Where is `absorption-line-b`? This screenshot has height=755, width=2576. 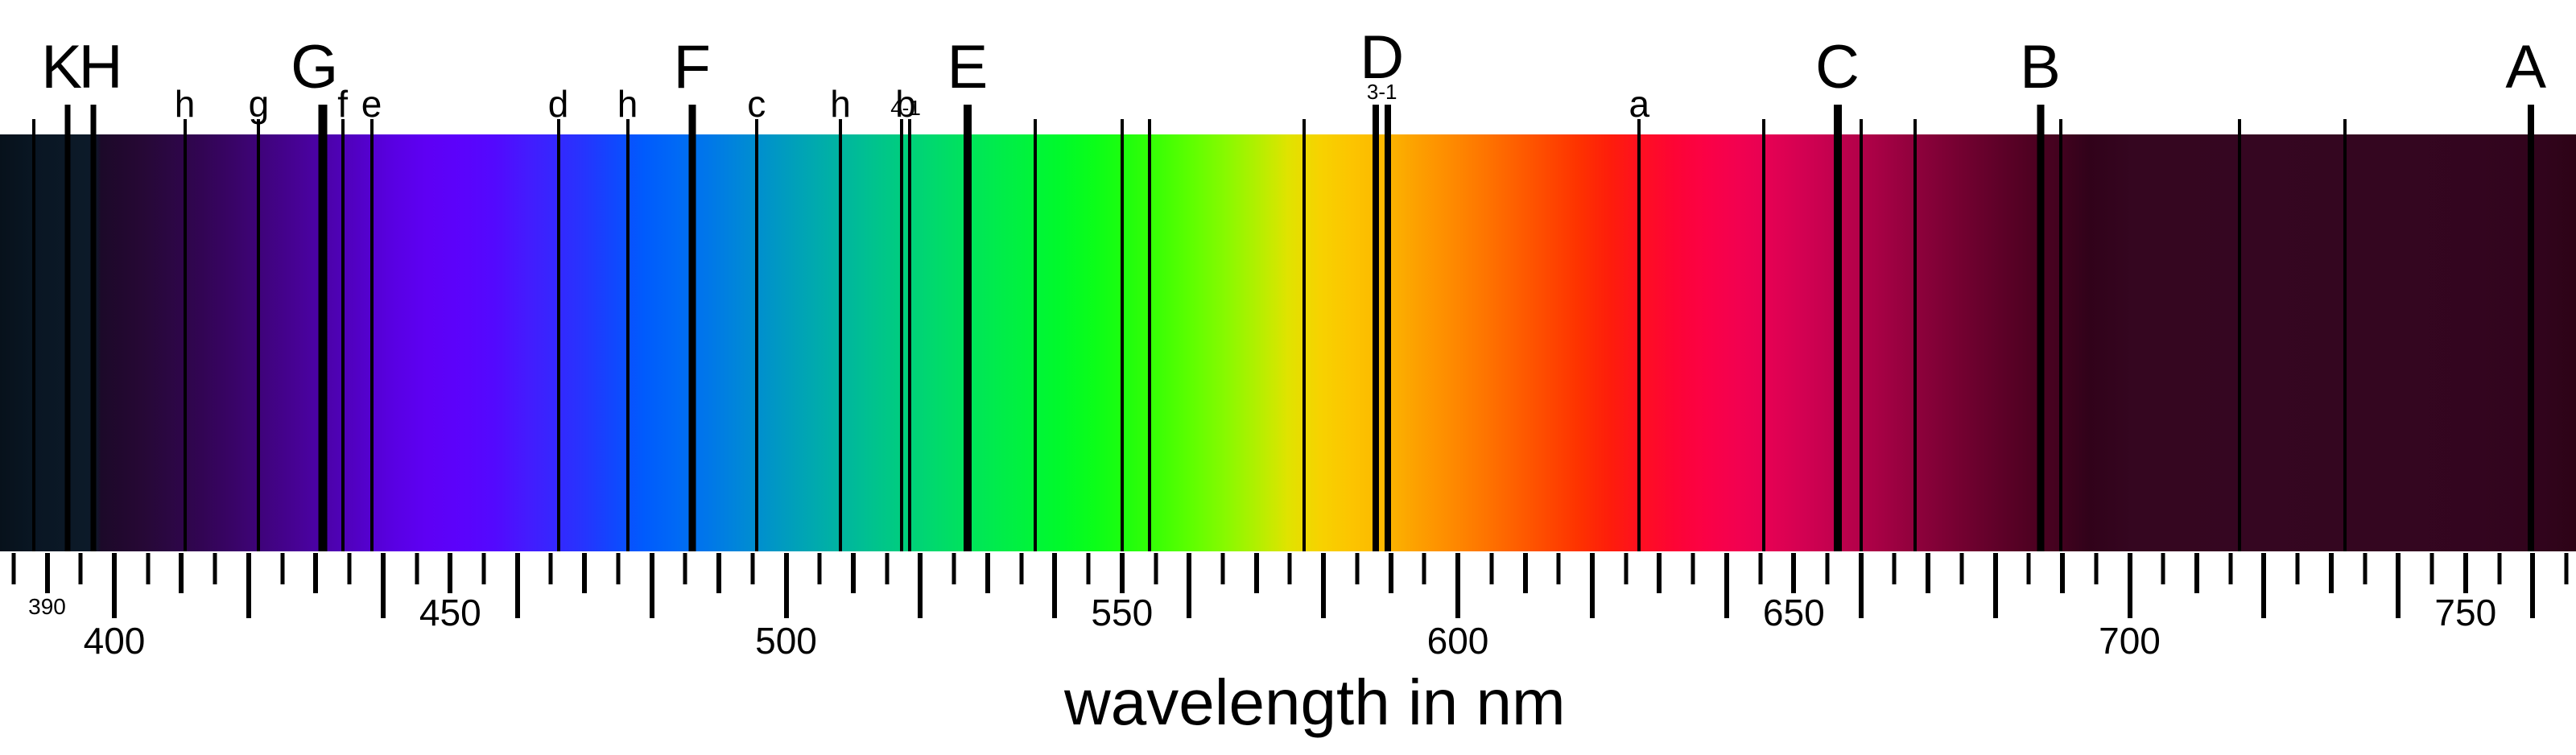
absorption-line-b is located at coordinates (901, 335).